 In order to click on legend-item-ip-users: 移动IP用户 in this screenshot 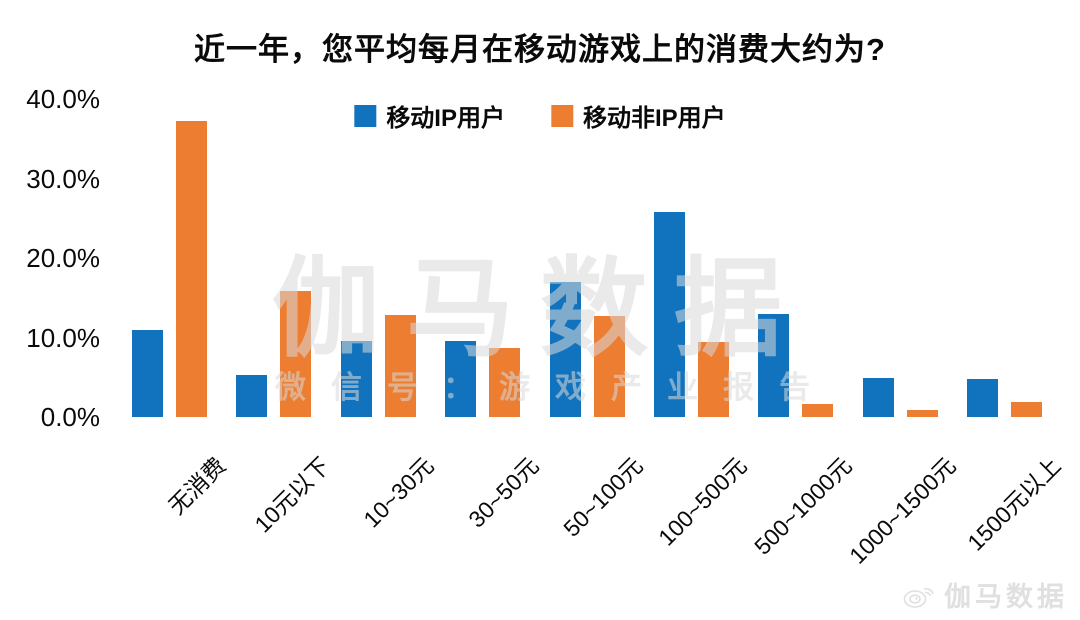, I will do `click(429, 115)`.